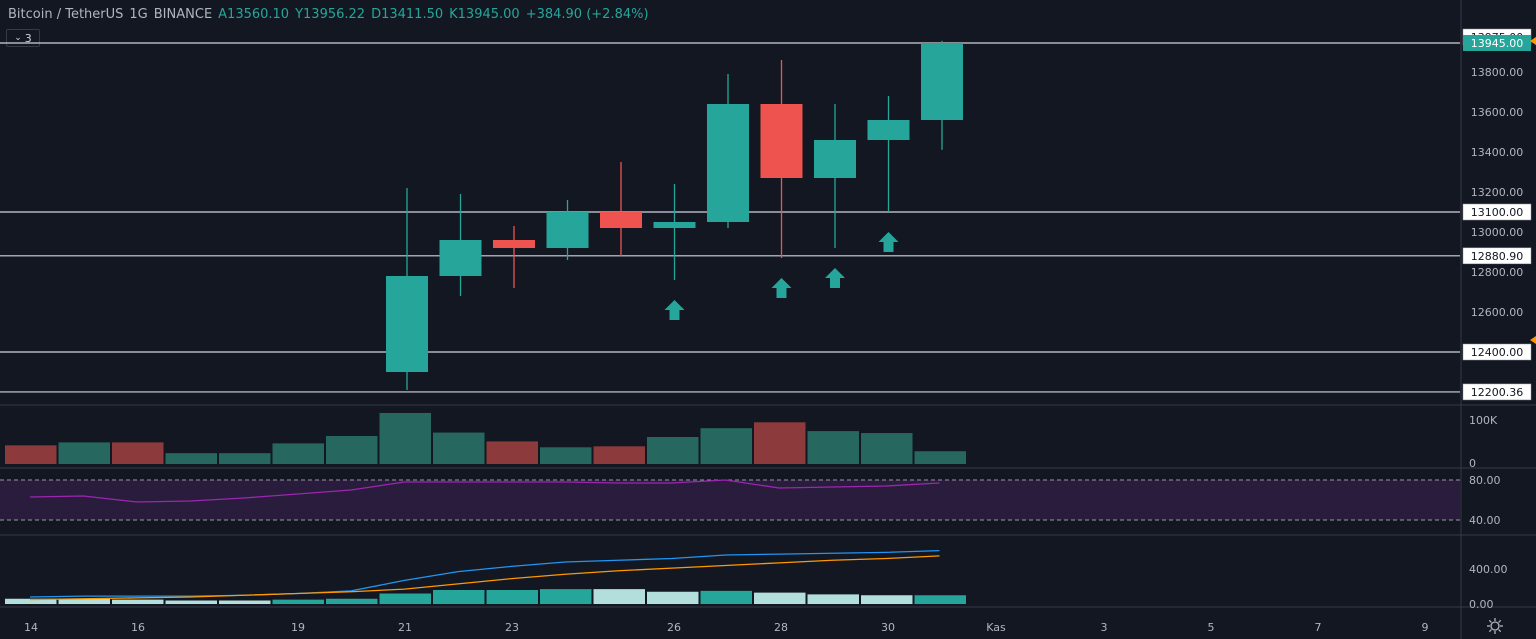  I want to click on oscillator-tick-label: 400.00, so click(1488, 569).